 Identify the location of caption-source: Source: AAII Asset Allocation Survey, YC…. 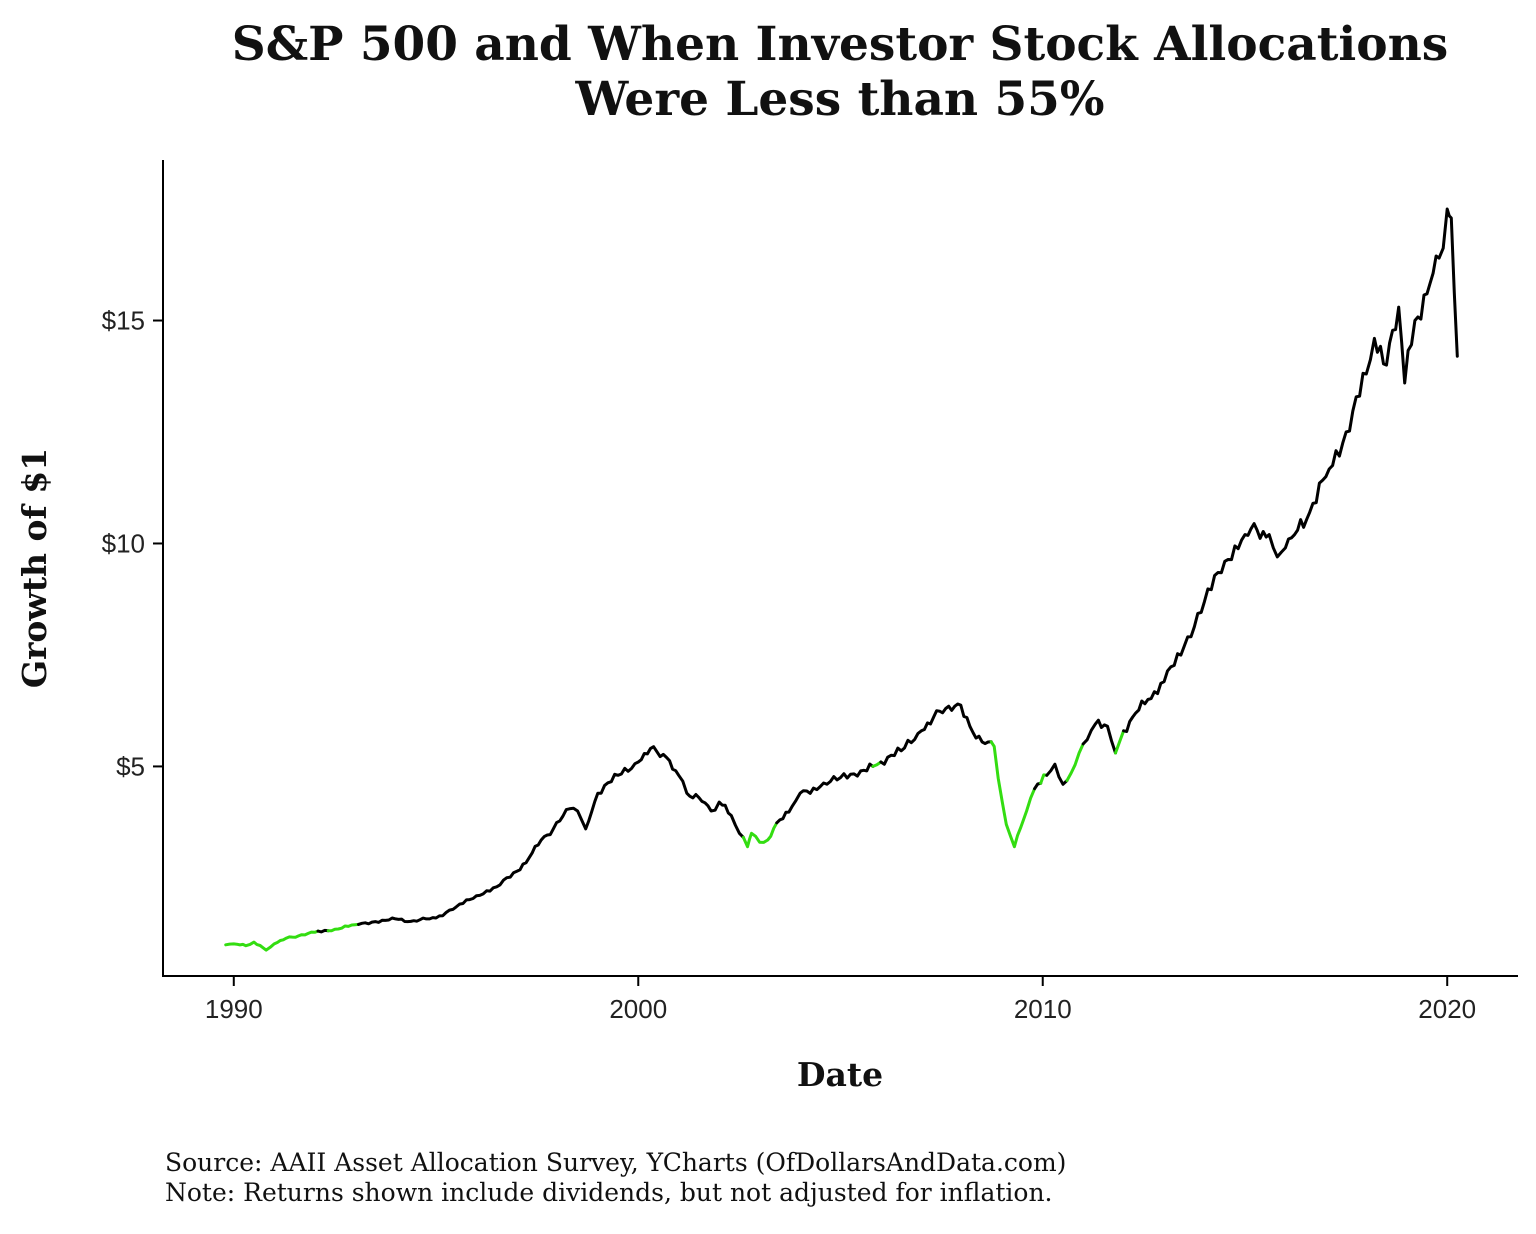
(615, 1162).